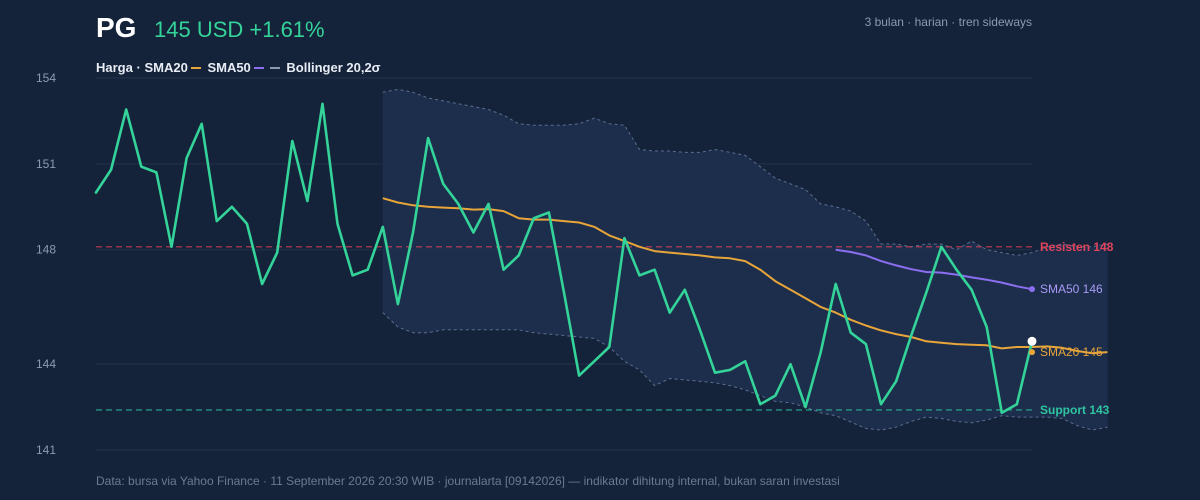  Describe the element at coordinates (1071, 352) in the screenshot. I see `sma20-end-label: SMA20 145` at that location.